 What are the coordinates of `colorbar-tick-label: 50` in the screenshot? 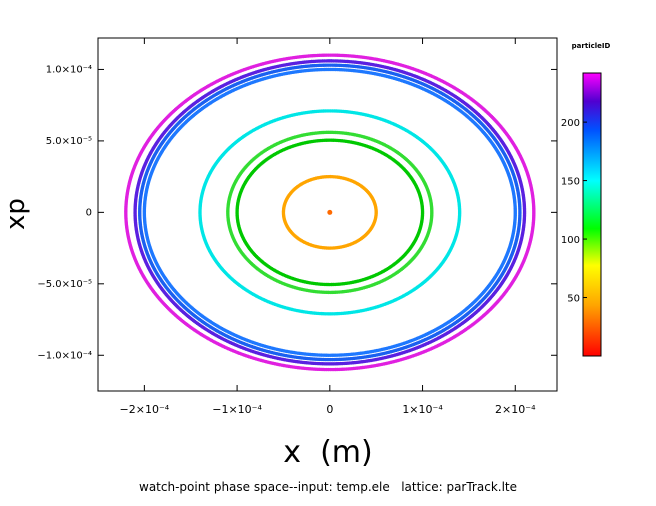 It's located at (573, 299).